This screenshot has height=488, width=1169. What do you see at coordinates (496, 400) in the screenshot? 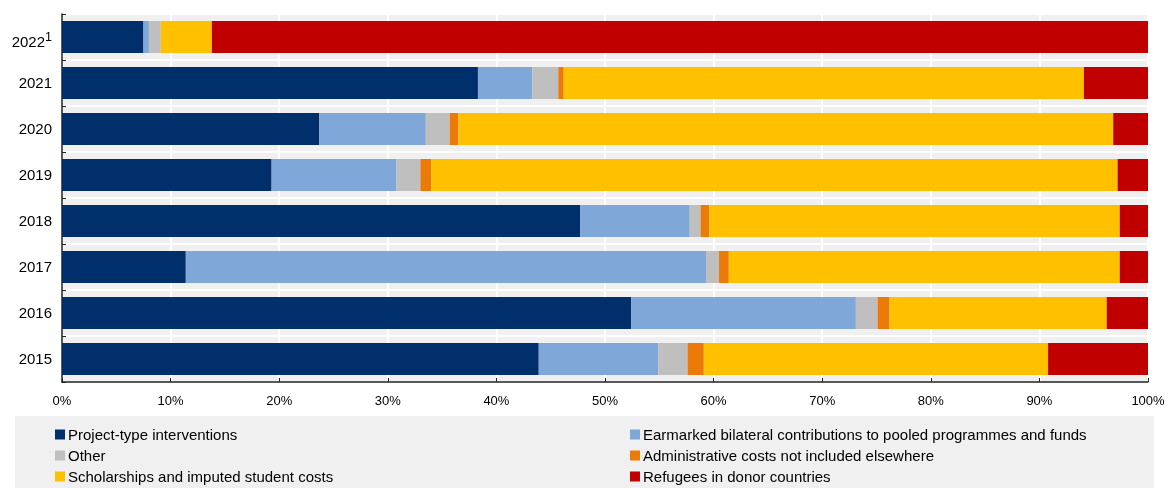
I see `x-tick-label: 40%` at bounding box center [496, 400].